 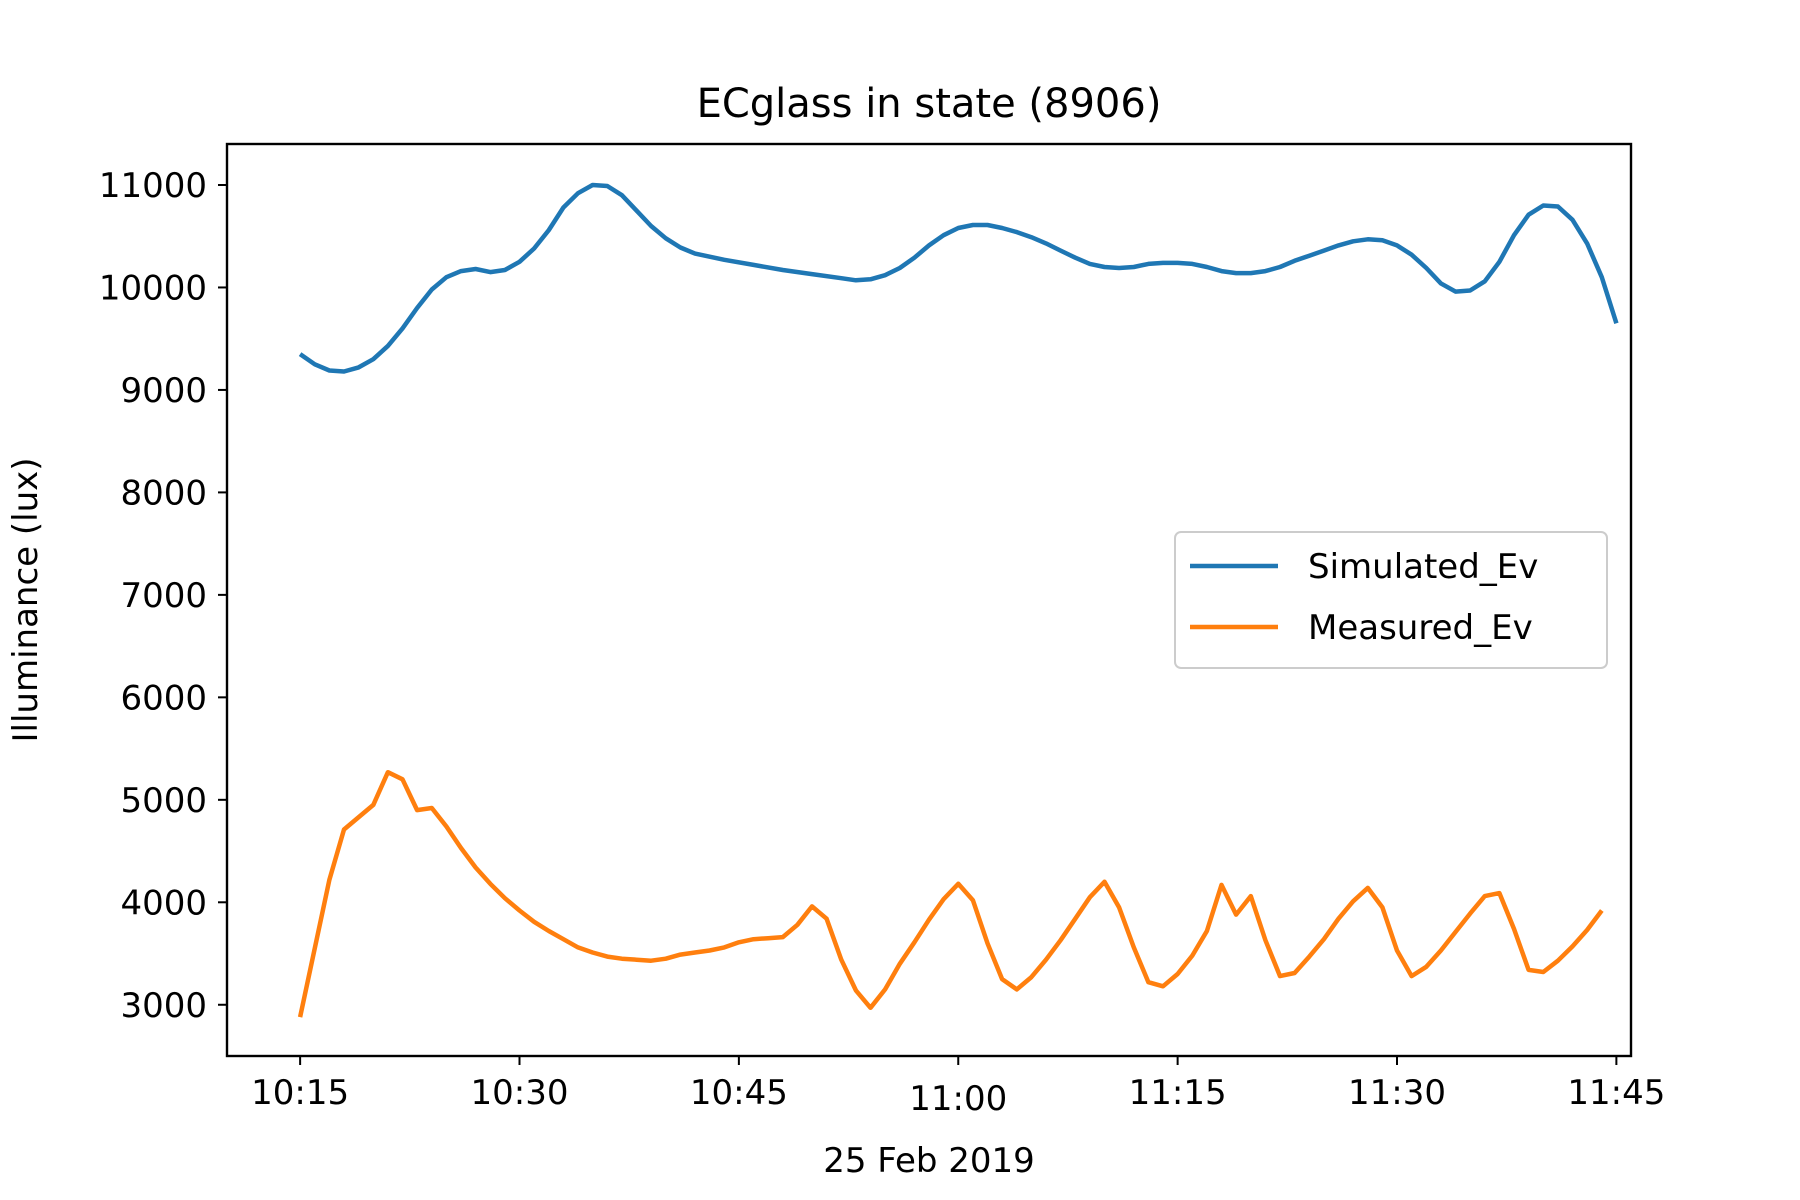 I want to click on y-tick-label: 9000, so click(x=163, y=391).